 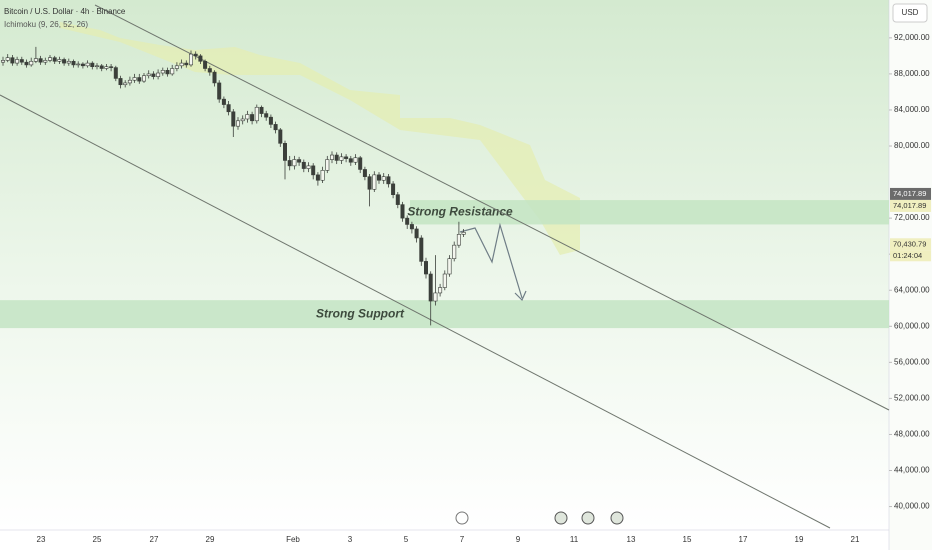 I want to click on x-tick-label: Feb, so click(x=293, y=539).